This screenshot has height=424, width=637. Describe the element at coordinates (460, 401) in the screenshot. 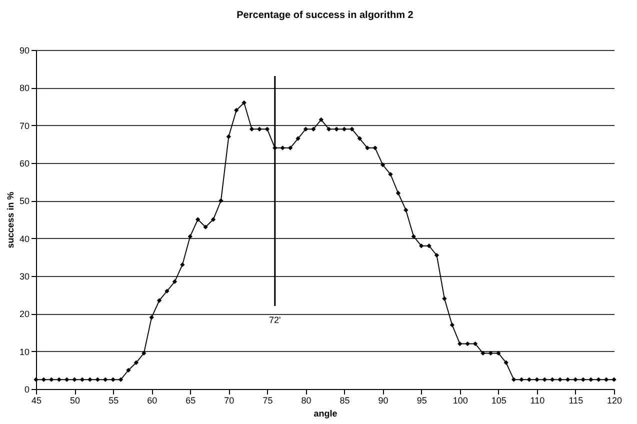

I see `x-tick-label: 100` at that location.